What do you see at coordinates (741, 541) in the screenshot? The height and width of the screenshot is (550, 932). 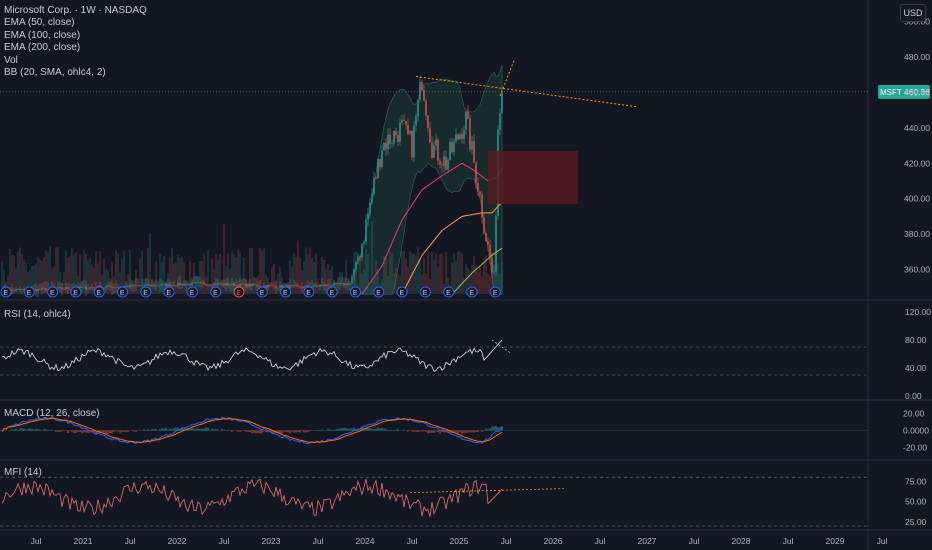 I see `time-axis-label: 2028` at bounding box center [741, 541].